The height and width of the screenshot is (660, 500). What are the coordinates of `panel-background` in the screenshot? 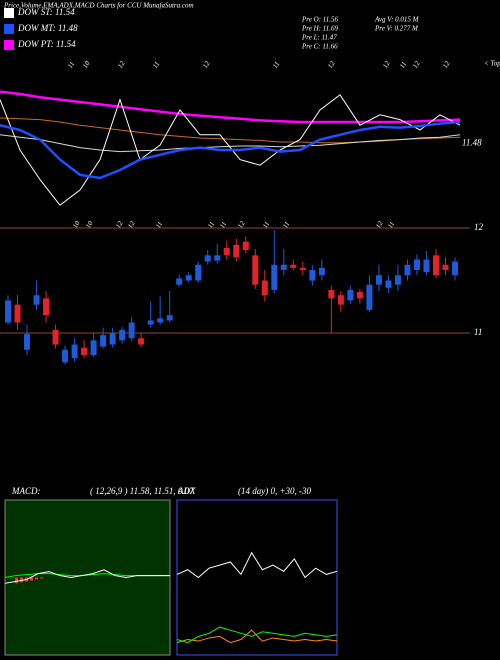 It's located at (257, 577).